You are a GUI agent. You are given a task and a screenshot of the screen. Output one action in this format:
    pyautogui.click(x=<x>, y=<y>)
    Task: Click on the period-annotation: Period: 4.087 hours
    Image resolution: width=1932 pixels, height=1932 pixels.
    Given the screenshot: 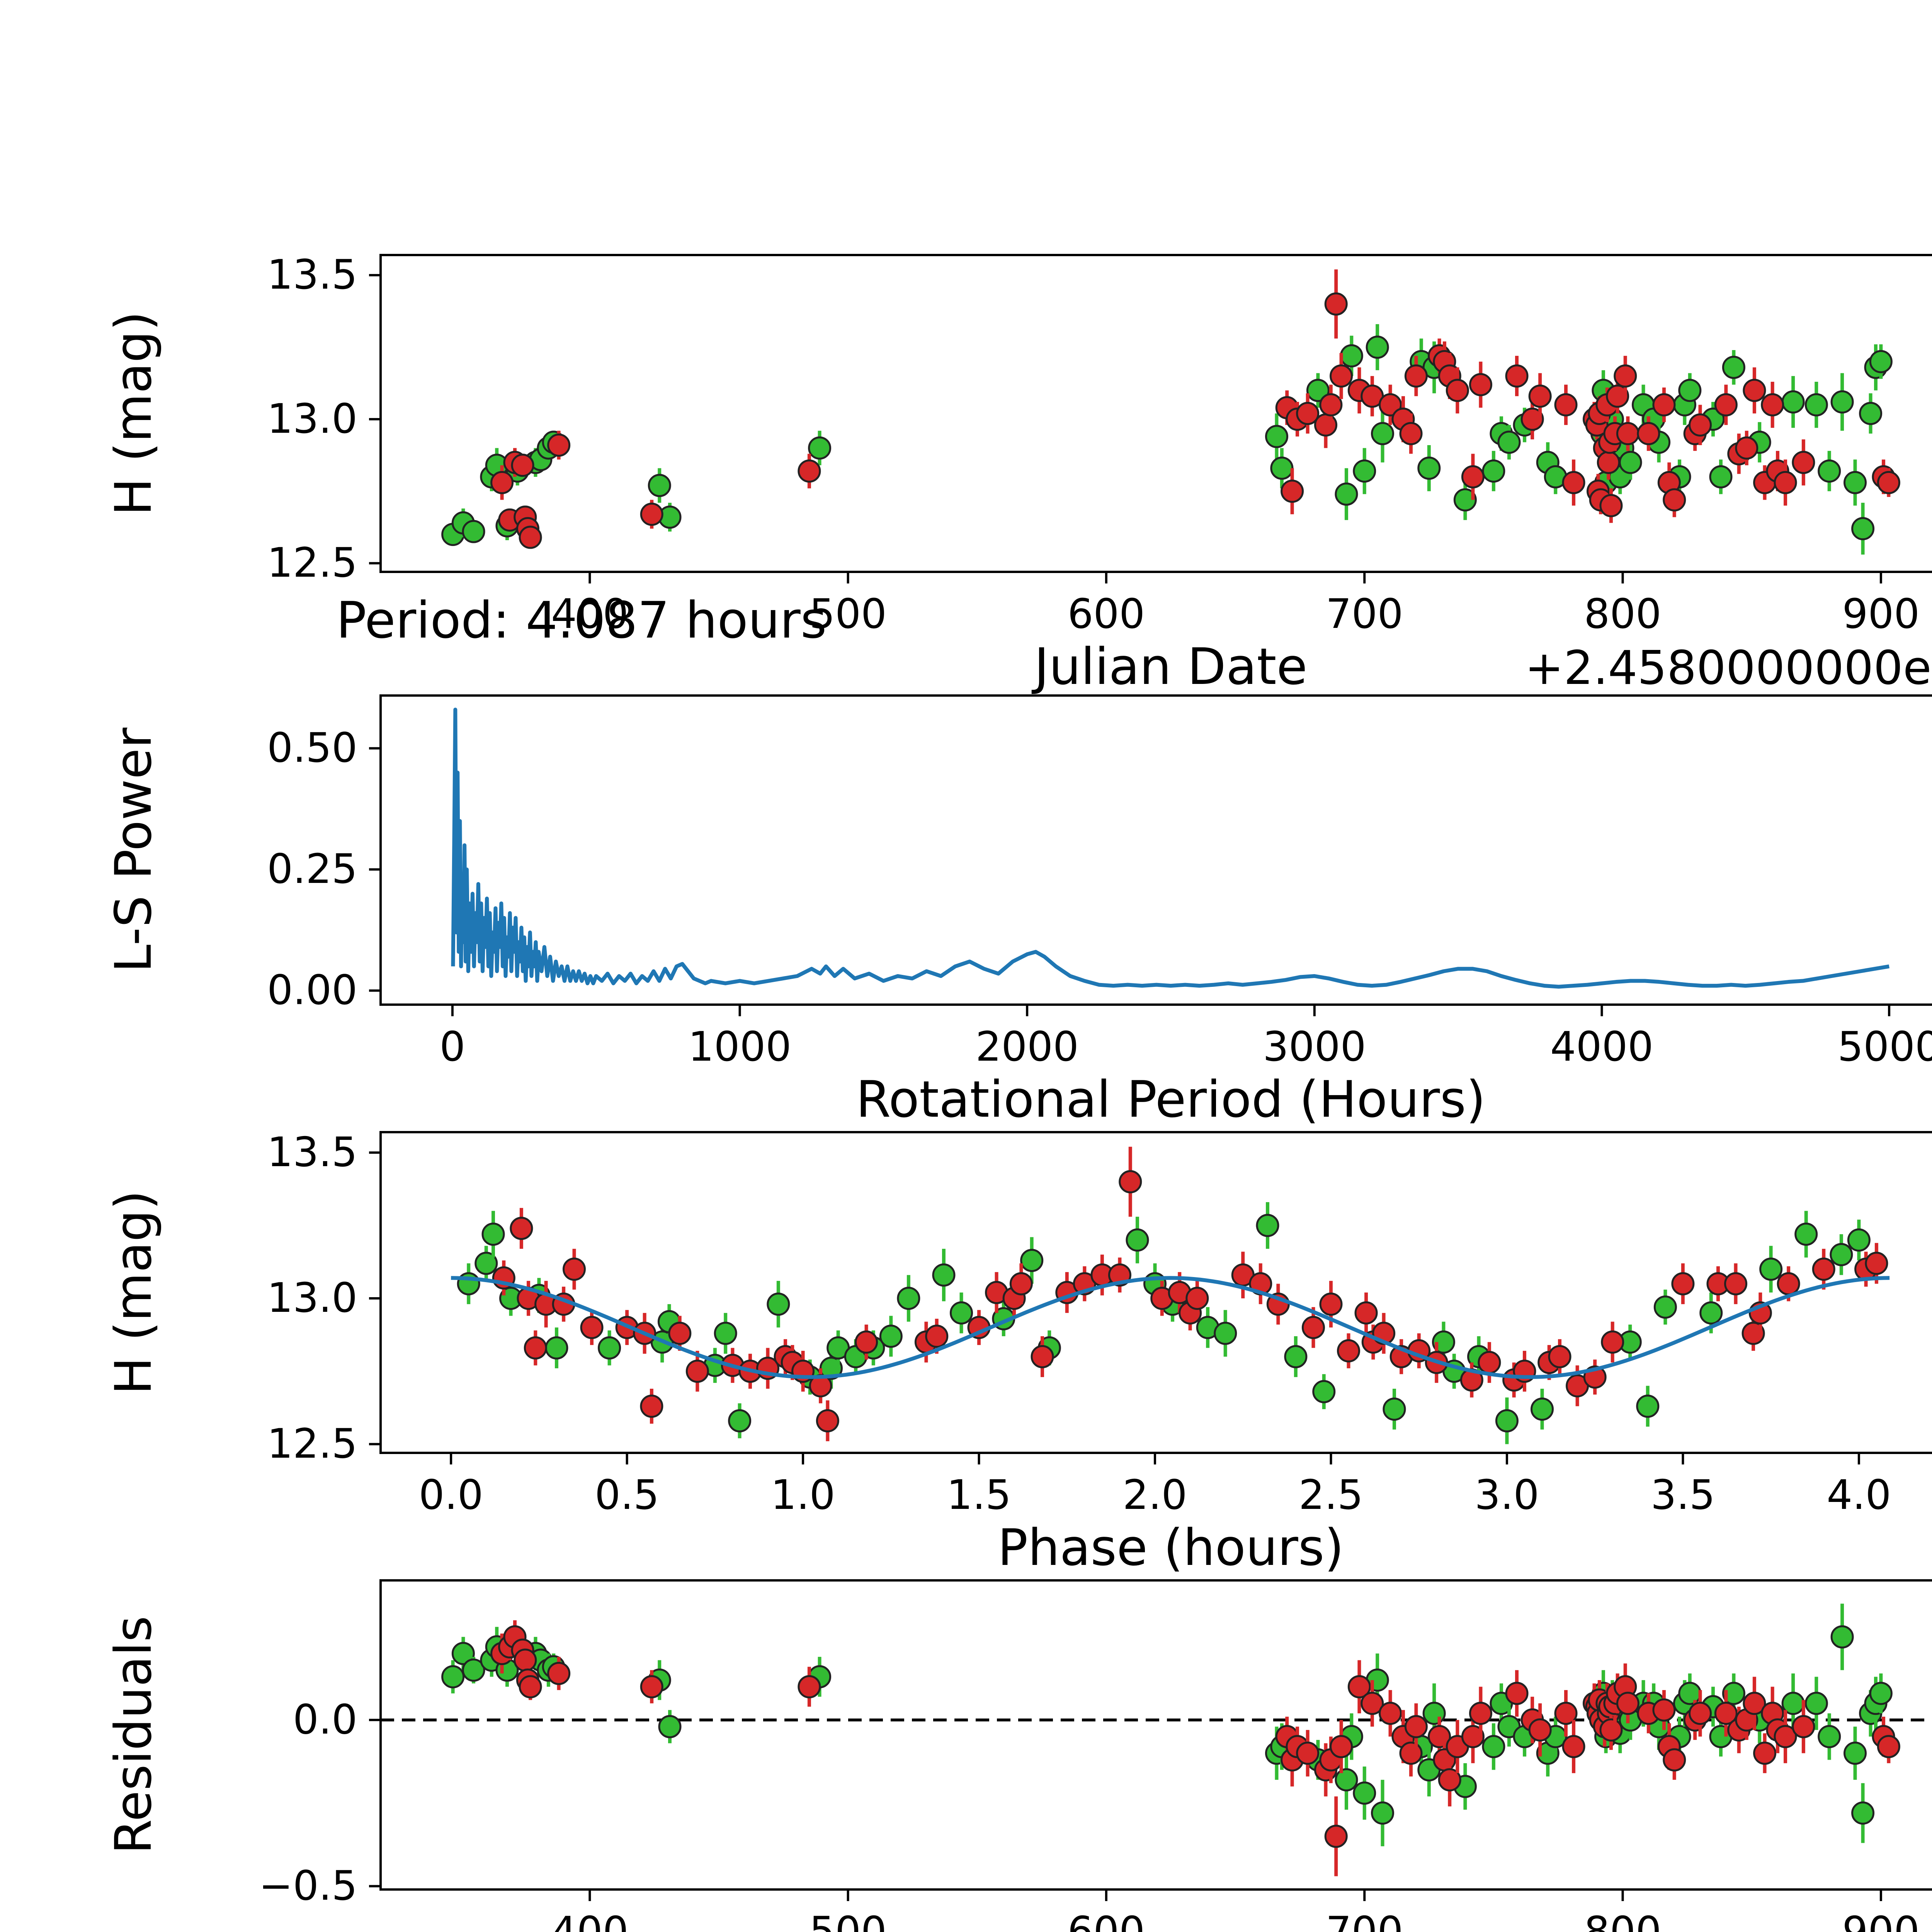 What is the action you would take?
    pyautogui.click(x=581, y=620)
    